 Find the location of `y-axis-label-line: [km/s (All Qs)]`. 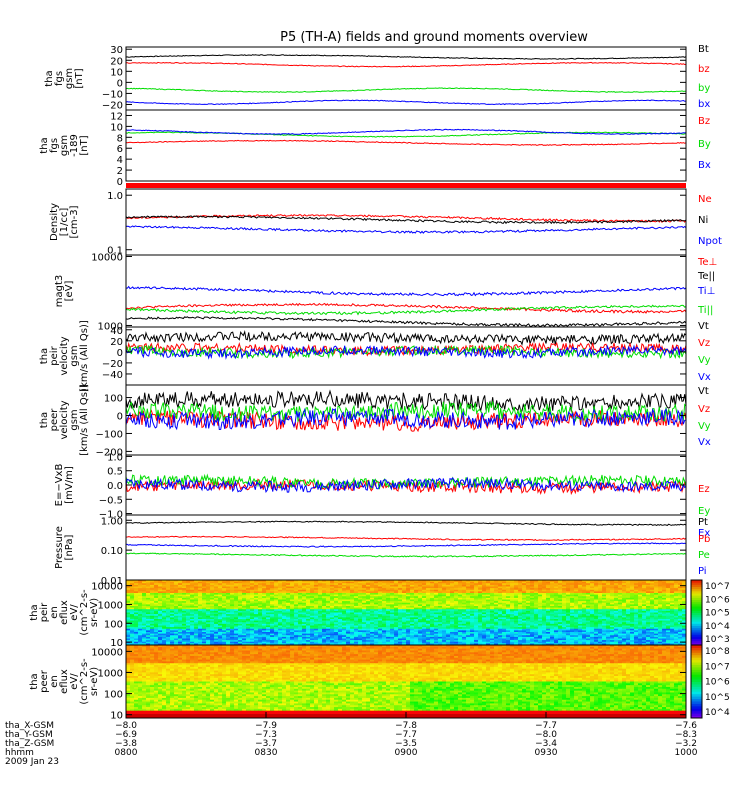

y-axis-label-line: [km/s (All Qs)] is located at coordinates (84, 420).